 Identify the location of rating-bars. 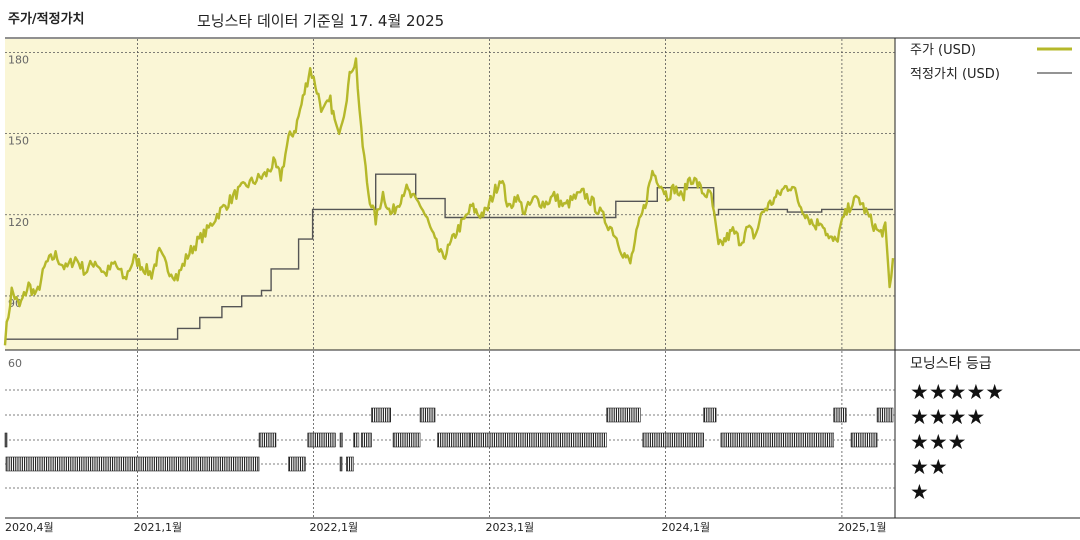
(449, 439).